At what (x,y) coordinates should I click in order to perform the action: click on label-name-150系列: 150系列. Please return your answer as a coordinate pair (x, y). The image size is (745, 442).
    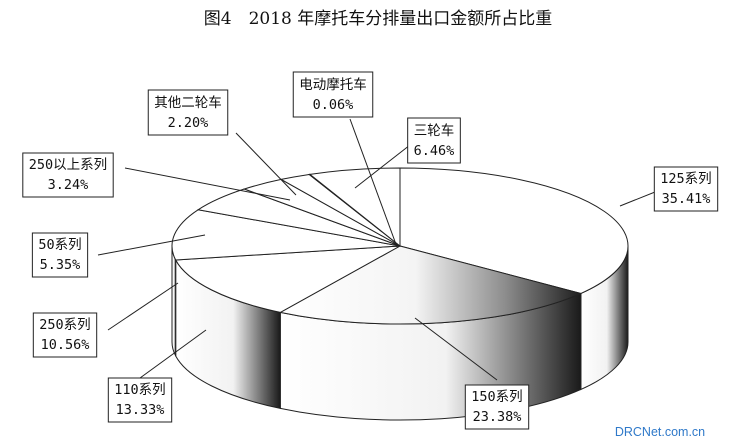
    Looking at the image, I should click on (496, 397).